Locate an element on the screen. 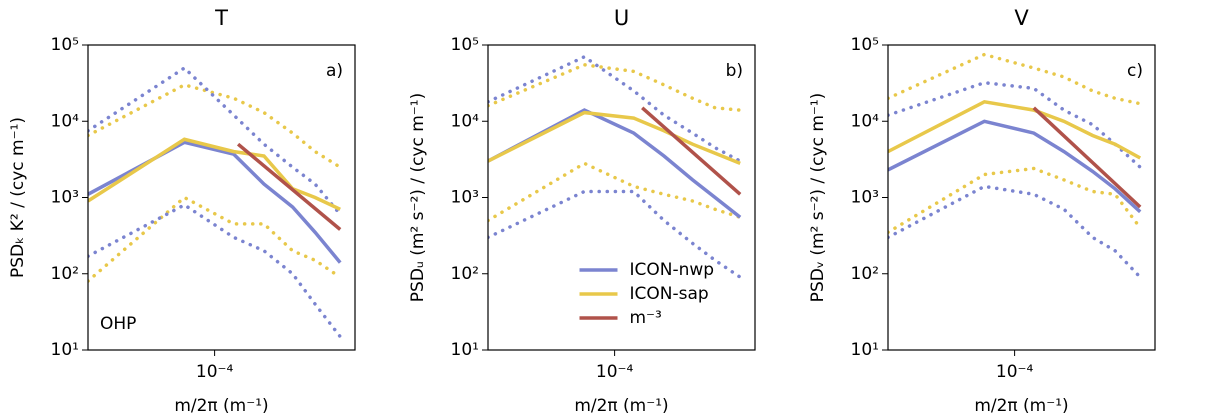 The image size is (1213, 420). legend-label: m⁻³ is located at coordinates (646, 318).